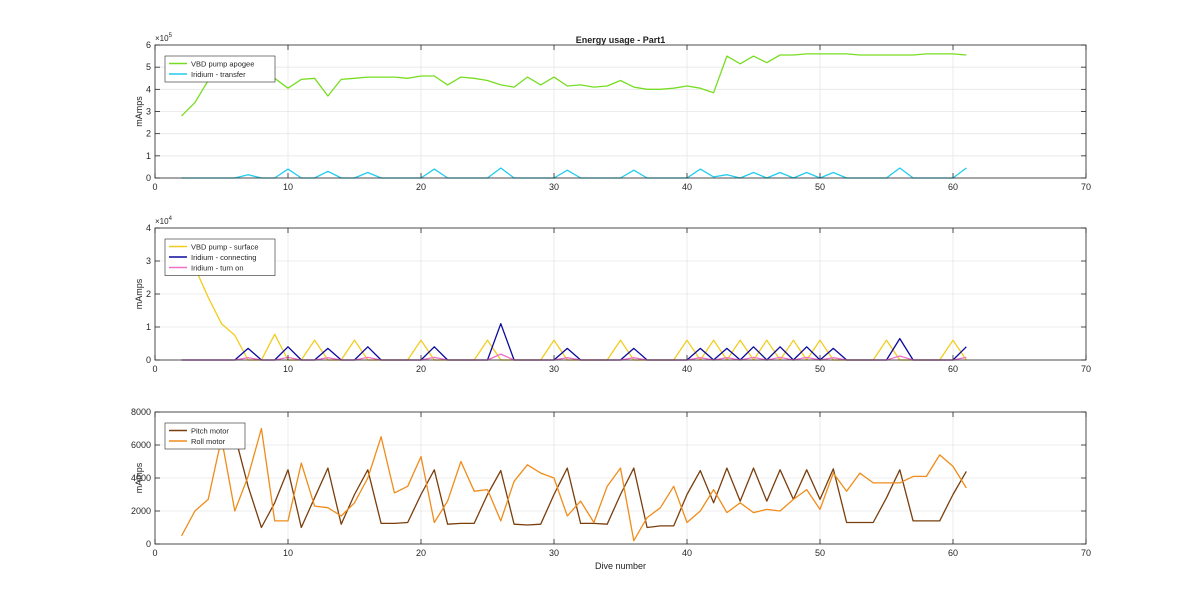 This screenshot has height=611, width=1200. Describe the element at coordinates (164, 221) in the screenshot. I see `y-exponent-label: ×10⁴` at that location.